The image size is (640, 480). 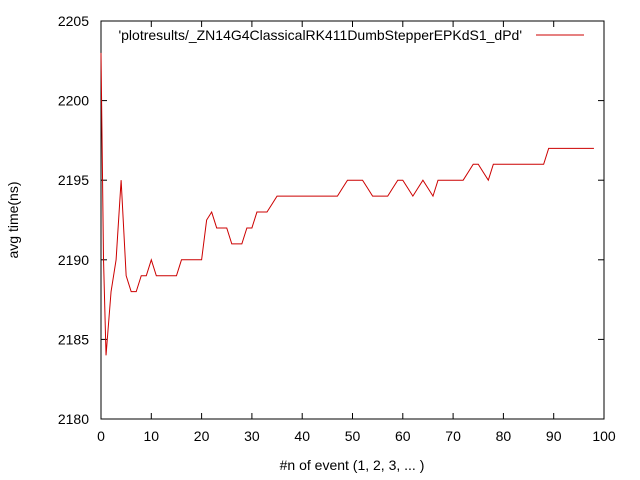 What do you see at coordinates (453, 436) in the screenshot?
I see `x-tick-label: 70` at bounding box center [453, 436].